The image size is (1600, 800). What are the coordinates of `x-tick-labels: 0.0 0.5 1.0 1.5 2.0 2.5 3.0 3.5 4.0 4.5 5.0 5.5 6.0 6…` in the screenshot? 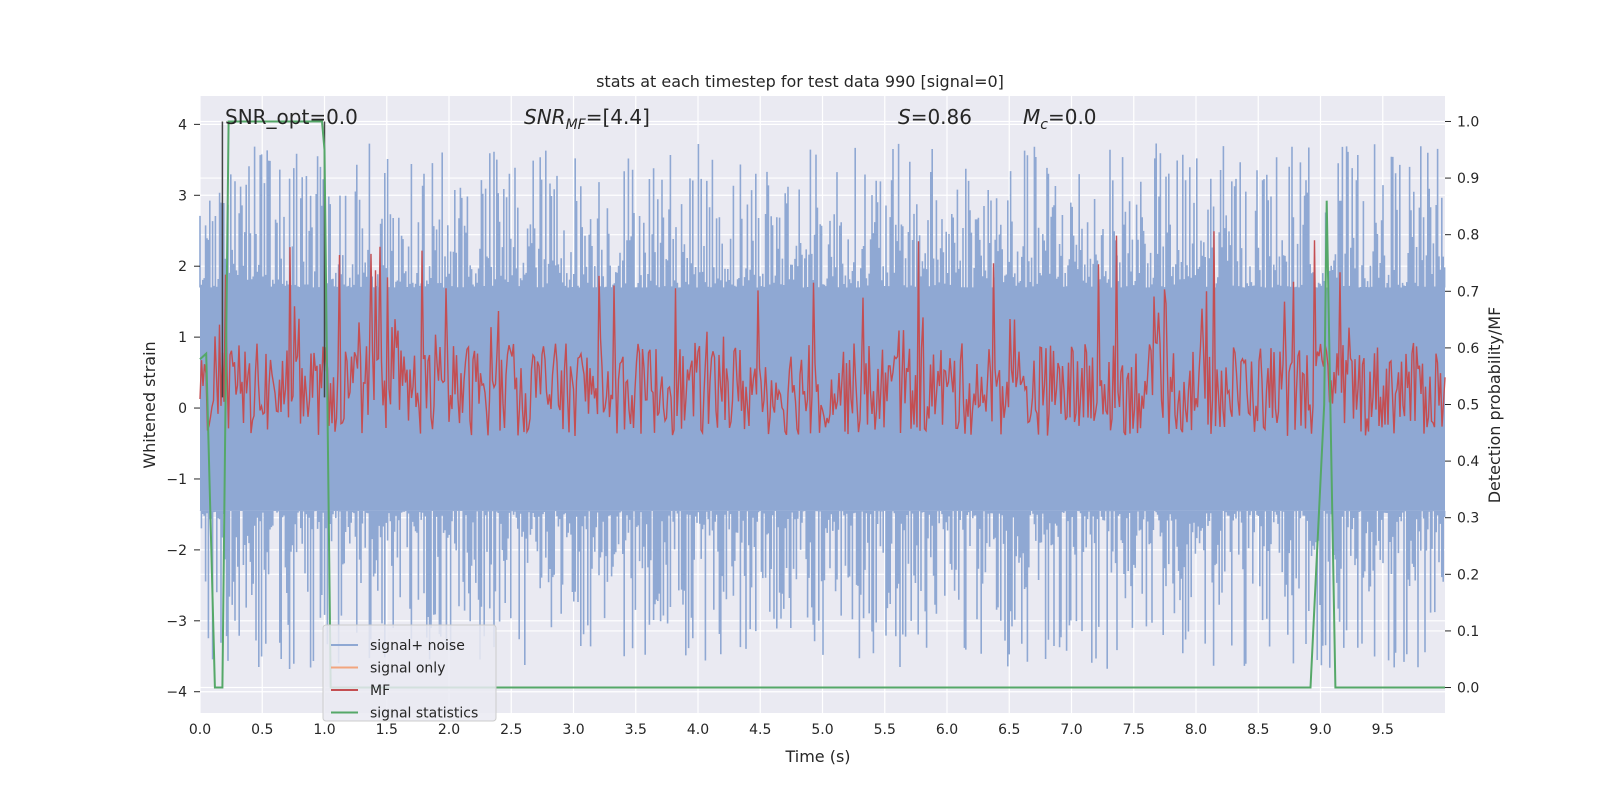 It's located at (791, 730).